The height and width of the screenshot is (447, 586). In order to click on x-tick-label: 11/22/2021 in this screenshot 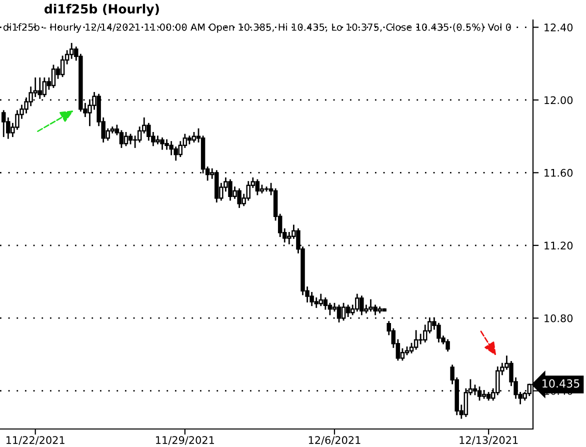, I will do `click(35, 440)`.